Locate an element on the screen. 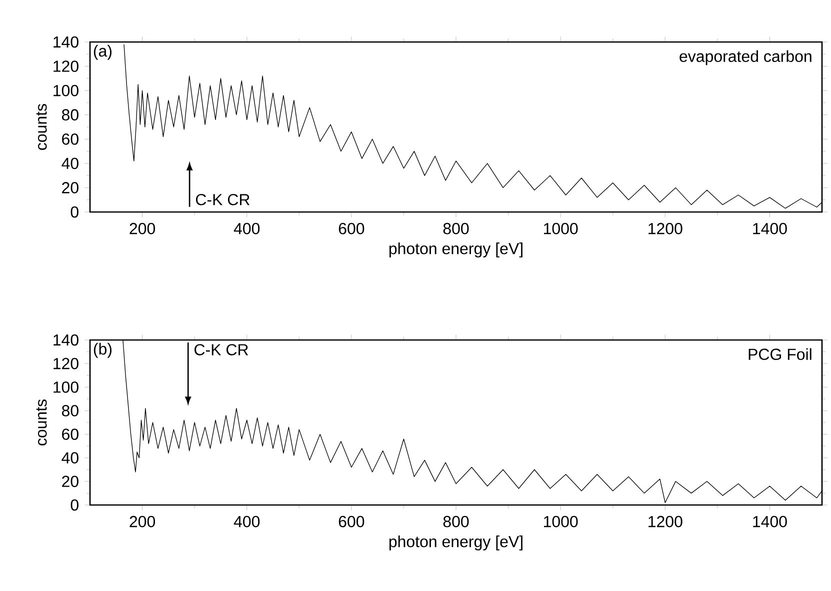 The height and width of the screenshot is (591, 831). annotation: (b) is located at coordinates (103, 350).